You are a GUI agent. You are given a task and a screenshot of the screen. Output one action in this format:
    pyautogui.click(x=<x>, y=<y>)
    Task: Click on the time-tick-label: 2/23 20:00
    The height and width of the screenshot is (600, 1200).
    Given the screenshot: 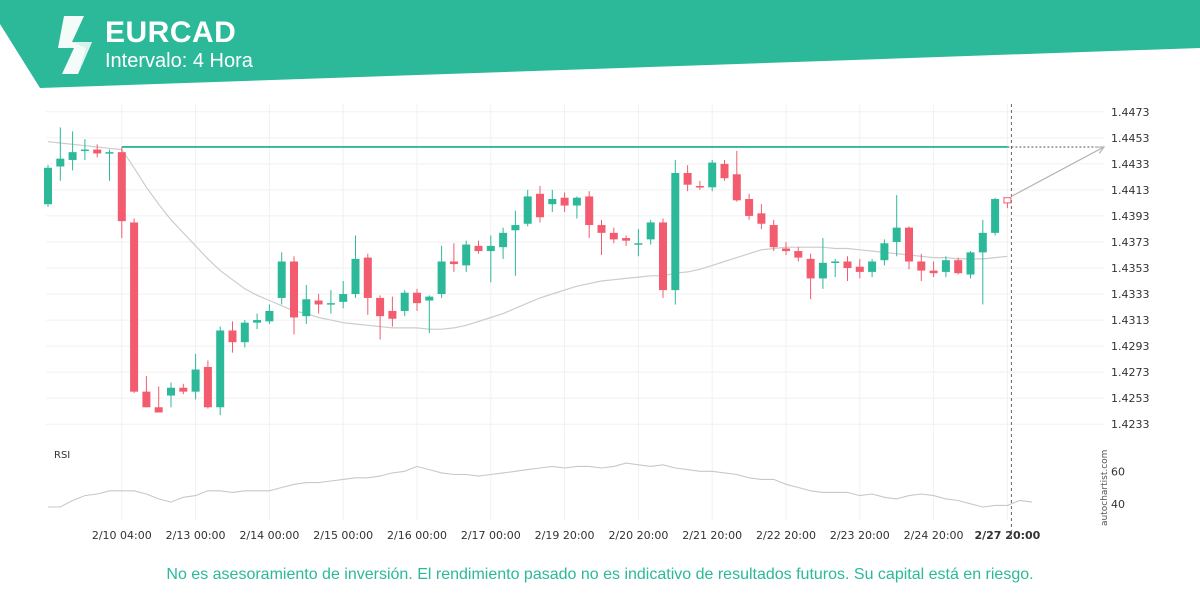 What is the action you would take?
    pyautogui.click(x=860, y=535)
    